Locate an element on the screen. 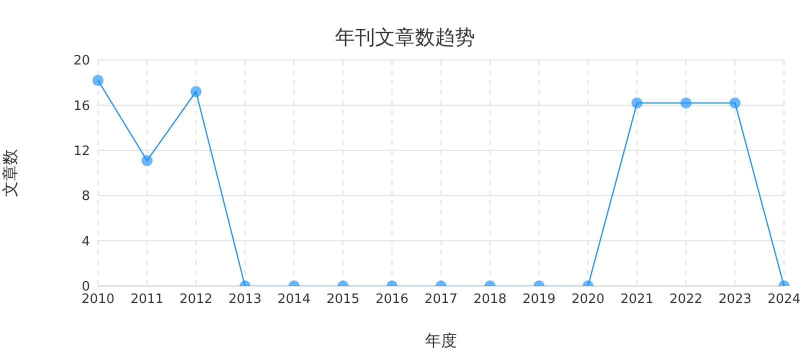  x-tick-label: 2020 is located at coordinates (588, 300).